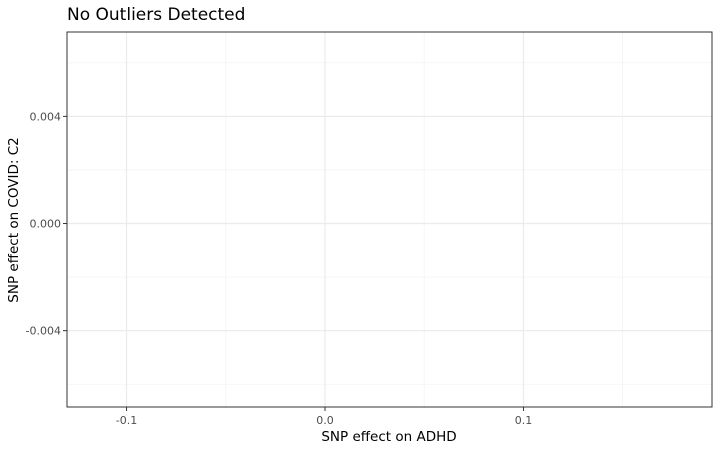  Describe the element at coordinates (46, 116) in the screenshot. I see `y-tick-label: 0.004` at that location.